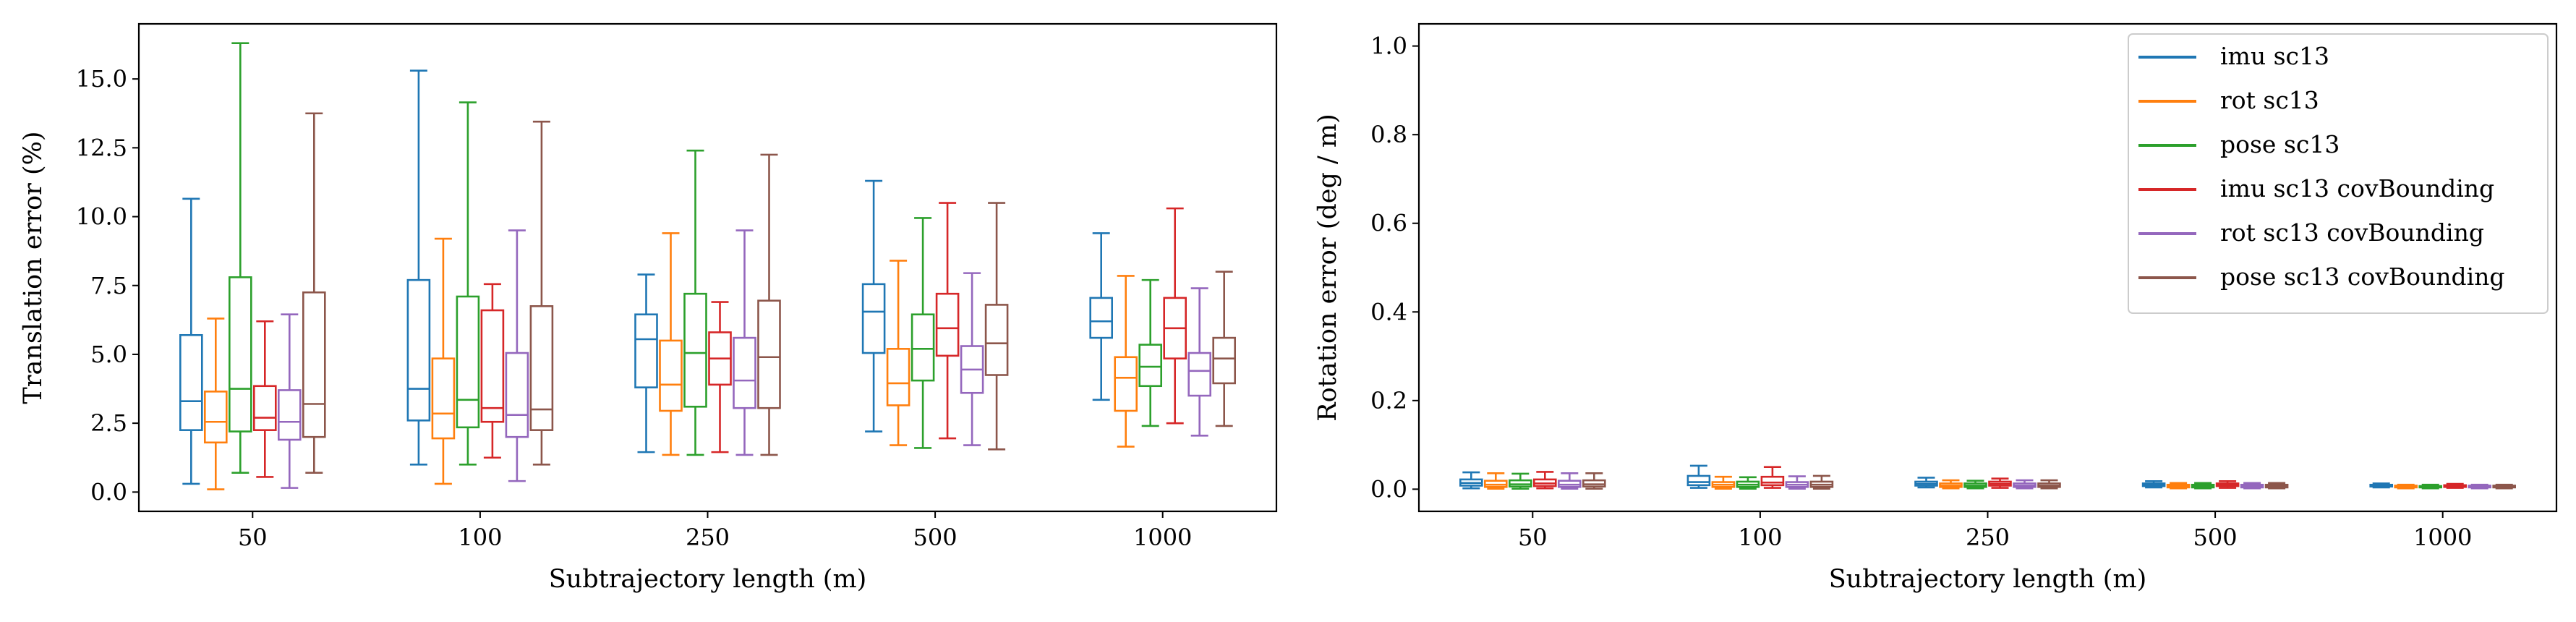 The image size is (2576, 622). What do you see at coordinates (1760, 537) in the screenshot?
I see `x-tick-label: 100` at bounding box center [1760, 537].